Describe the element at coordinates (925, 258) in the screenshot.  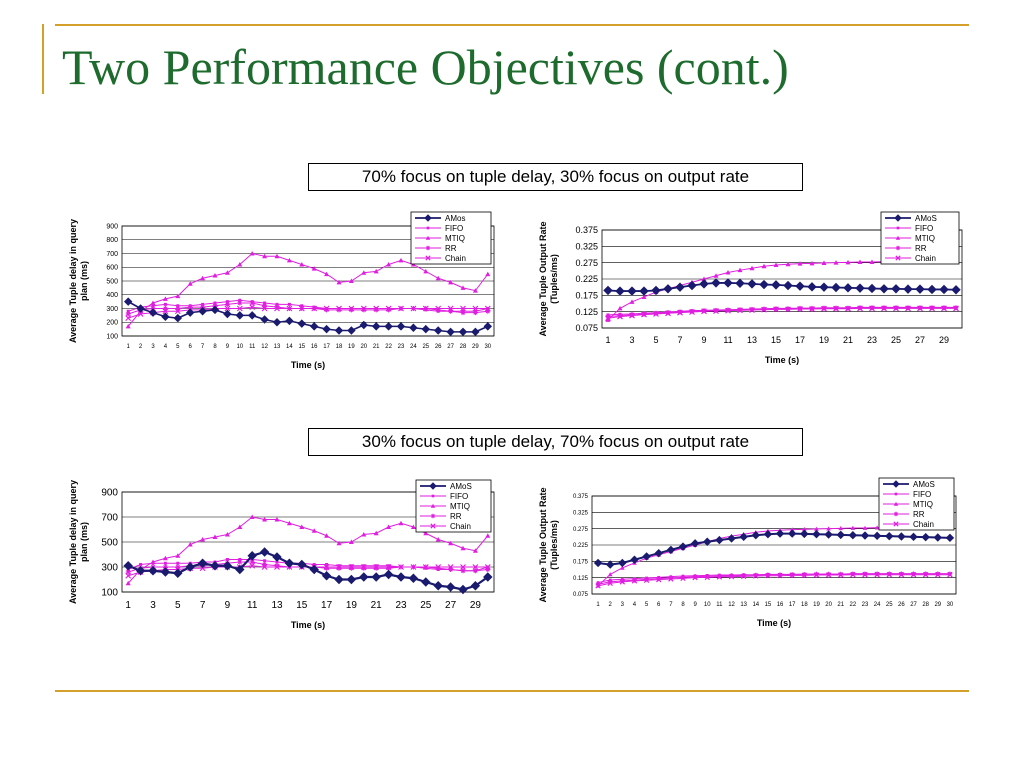
I see `legend-label: Chain` at that location.